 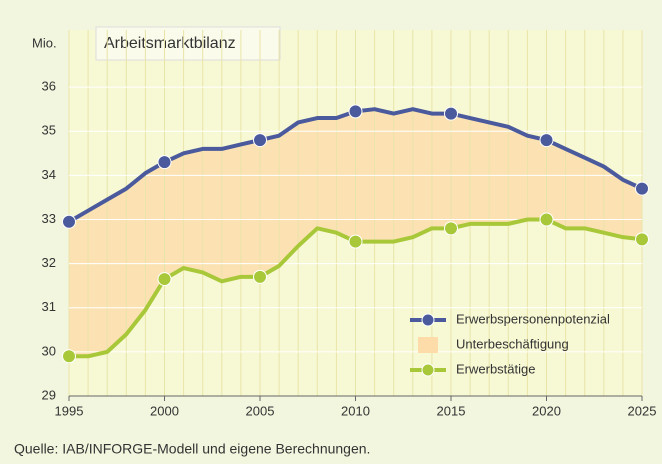 I want to click on x-tick-label: 2025, so click(x=642, y=410).